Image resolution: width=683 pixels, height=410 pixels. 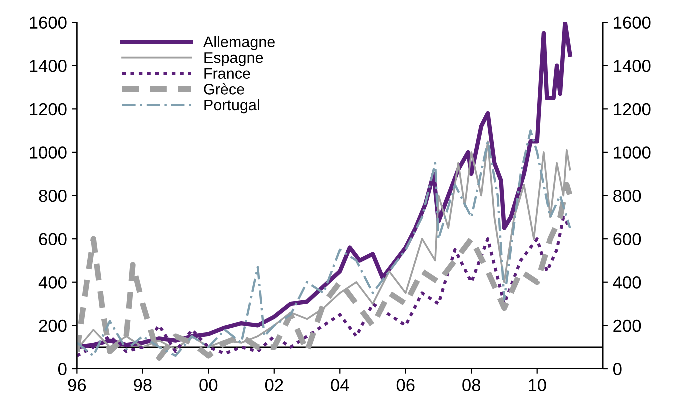 What do you see at coordinates (224, 89) in the screenshot?
I see `legend-label: Grèce` at bounding box center [224, 89].